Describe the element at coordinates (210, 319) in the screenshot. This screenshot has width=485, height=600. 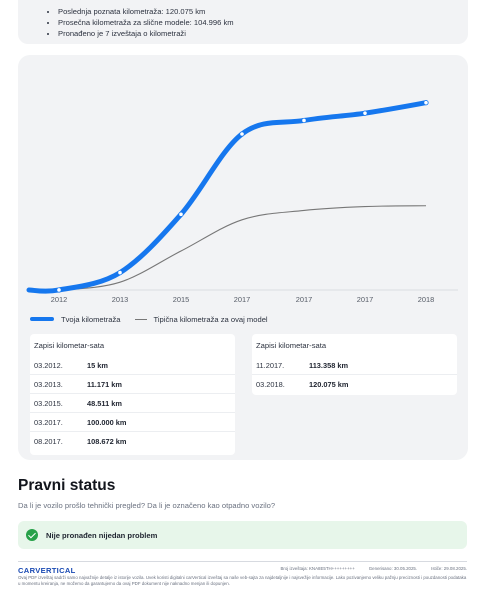
I see `legend-label-typical: Tipična kilometraža za ovaj model` at that location.